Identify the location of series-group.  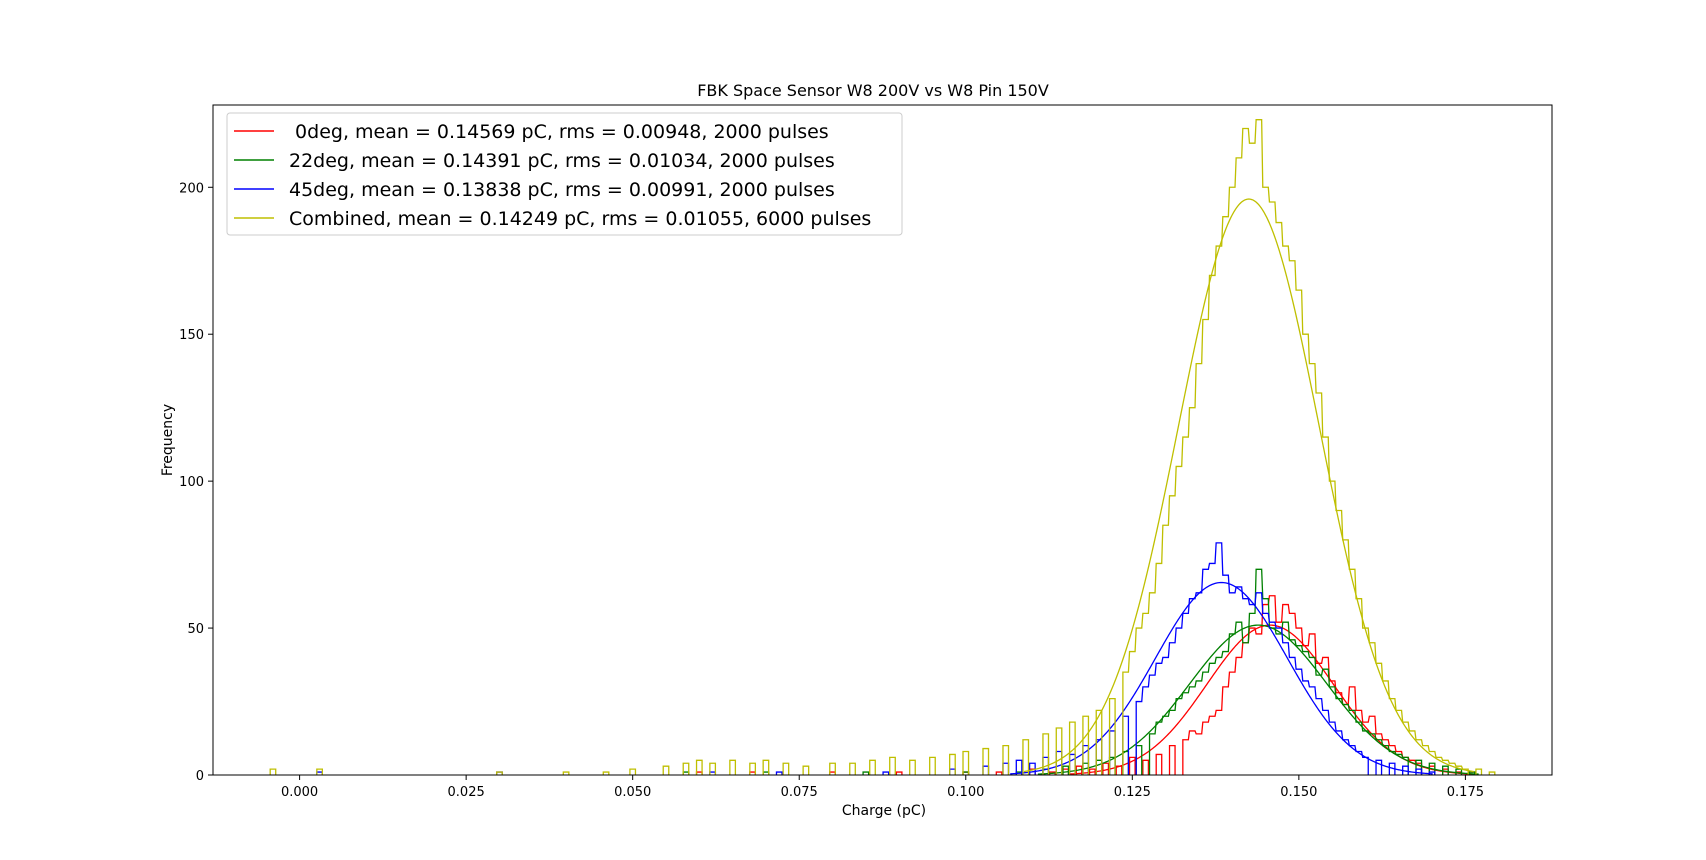
(1080, 671).